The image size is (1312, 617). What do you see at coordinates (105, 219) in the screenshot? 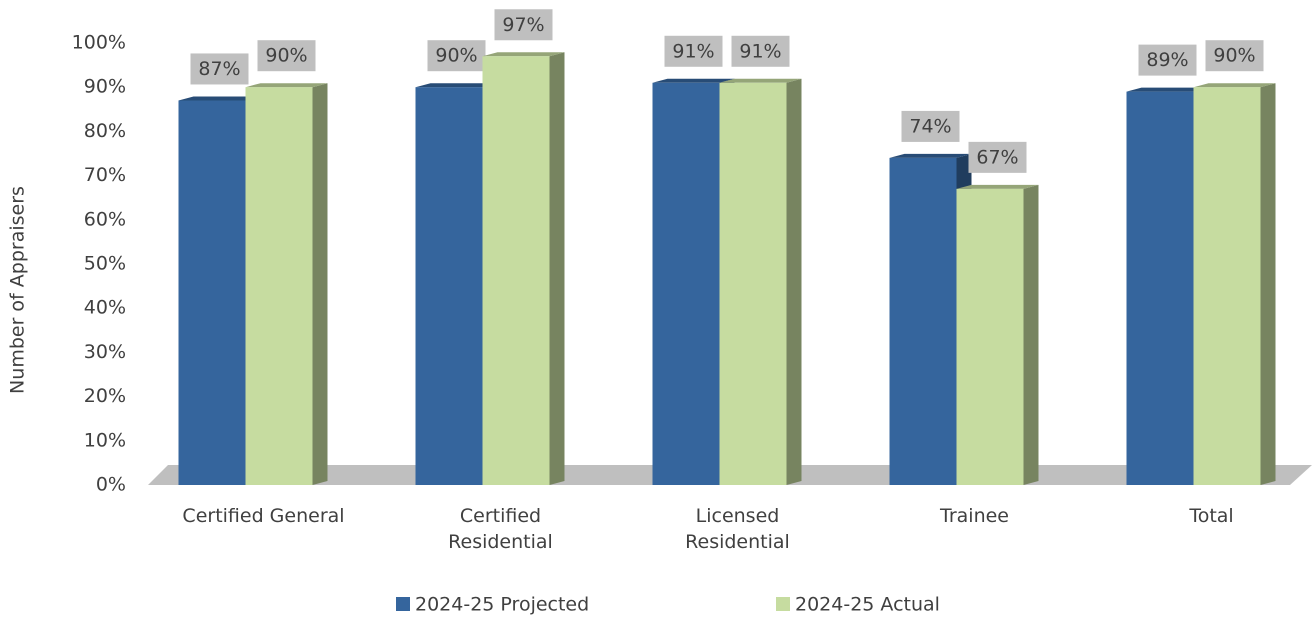
I see `y-tick-label: 60%` at bounding box center [105, 219].